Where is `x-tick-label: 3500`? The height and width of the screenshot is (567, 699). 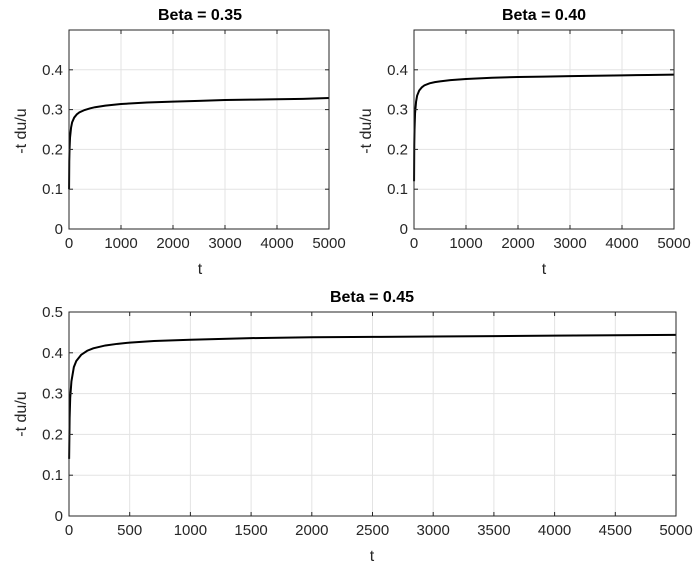
x-tick-label: 3500 is located at coordinates (493, 530).